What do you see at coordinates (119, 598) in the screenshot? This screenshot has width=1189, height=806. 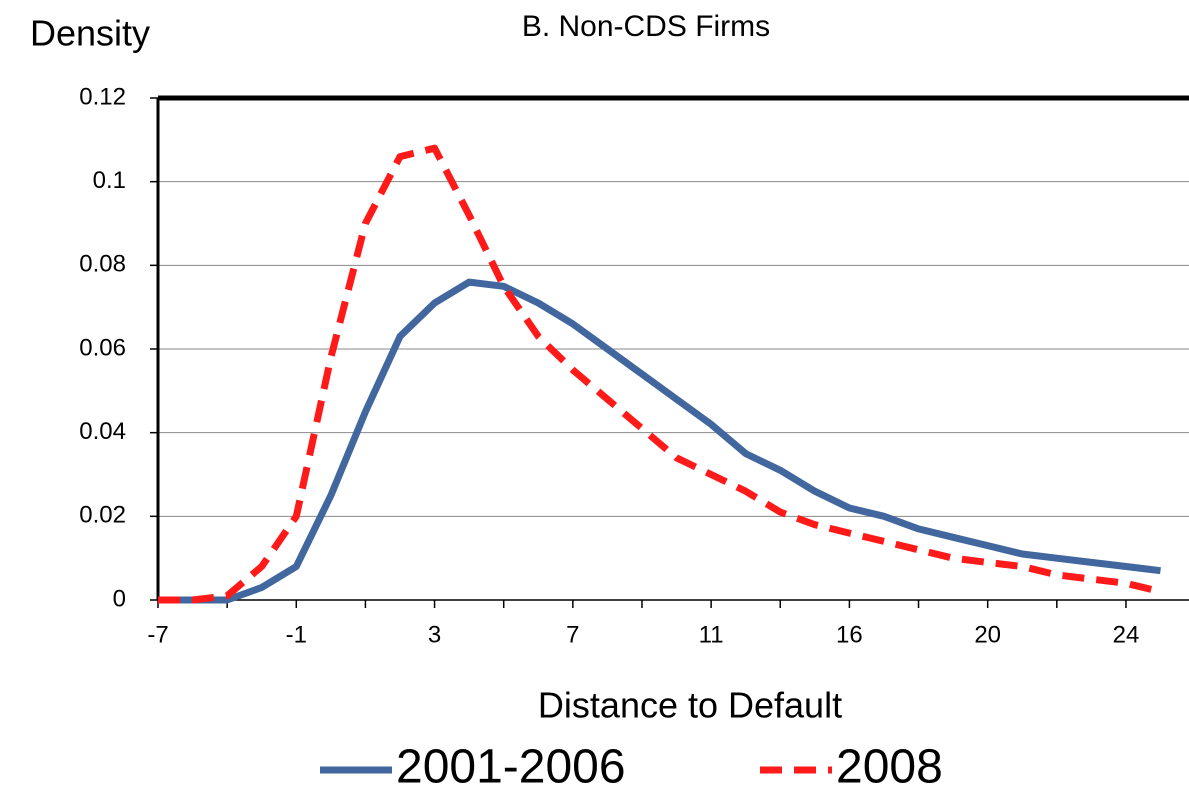 I see `y-tick-label: 0` at bounding box center [119, 598].